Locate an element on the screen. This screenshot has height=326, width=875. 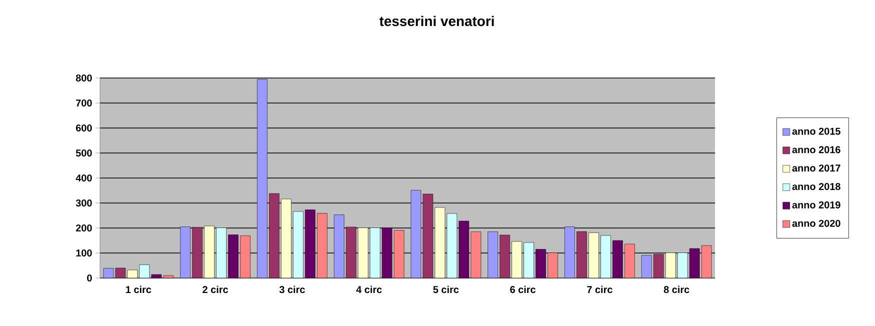
legend-label: anno 2017 is located at coordinates (816, 168).